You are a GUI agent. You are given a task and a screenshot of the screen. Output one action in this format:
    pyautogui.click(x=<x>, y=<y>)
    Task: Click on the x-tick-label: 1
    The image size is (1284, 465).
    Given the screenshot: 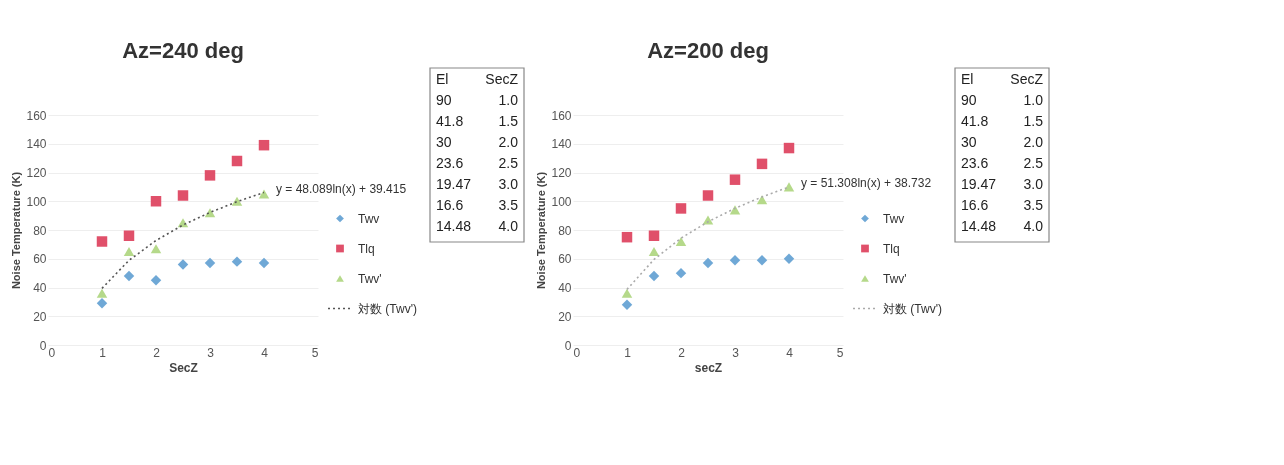 What is the action you would take?
    pyautogui.click(x=103, y=352)
    